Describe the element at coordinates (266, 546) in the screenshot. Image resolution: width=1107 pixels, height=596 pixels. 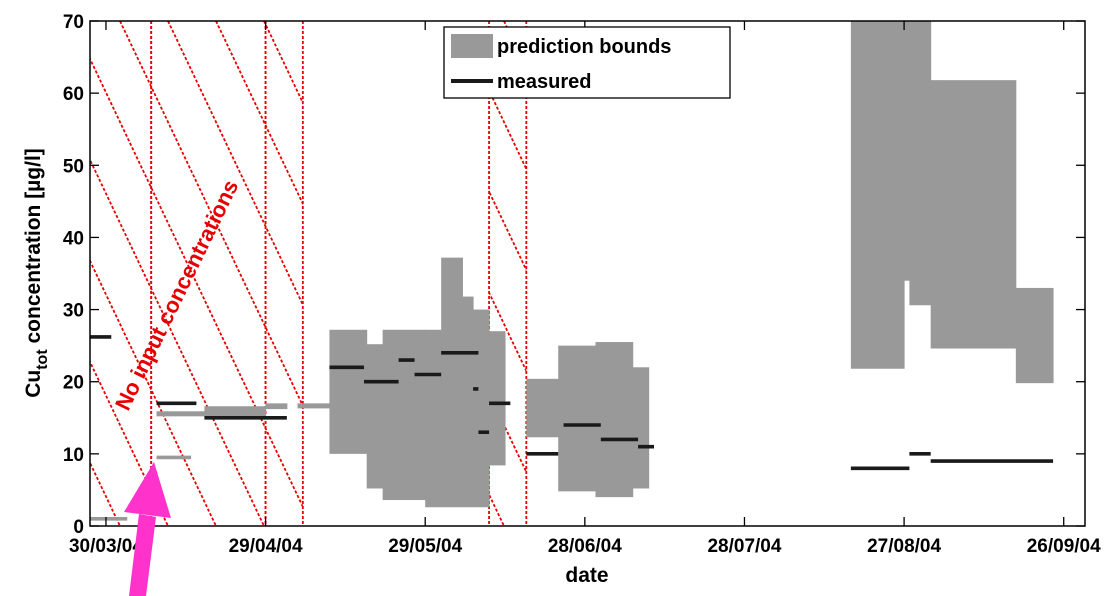
I see `x-tick-label-1: 29/04/04` at that location.